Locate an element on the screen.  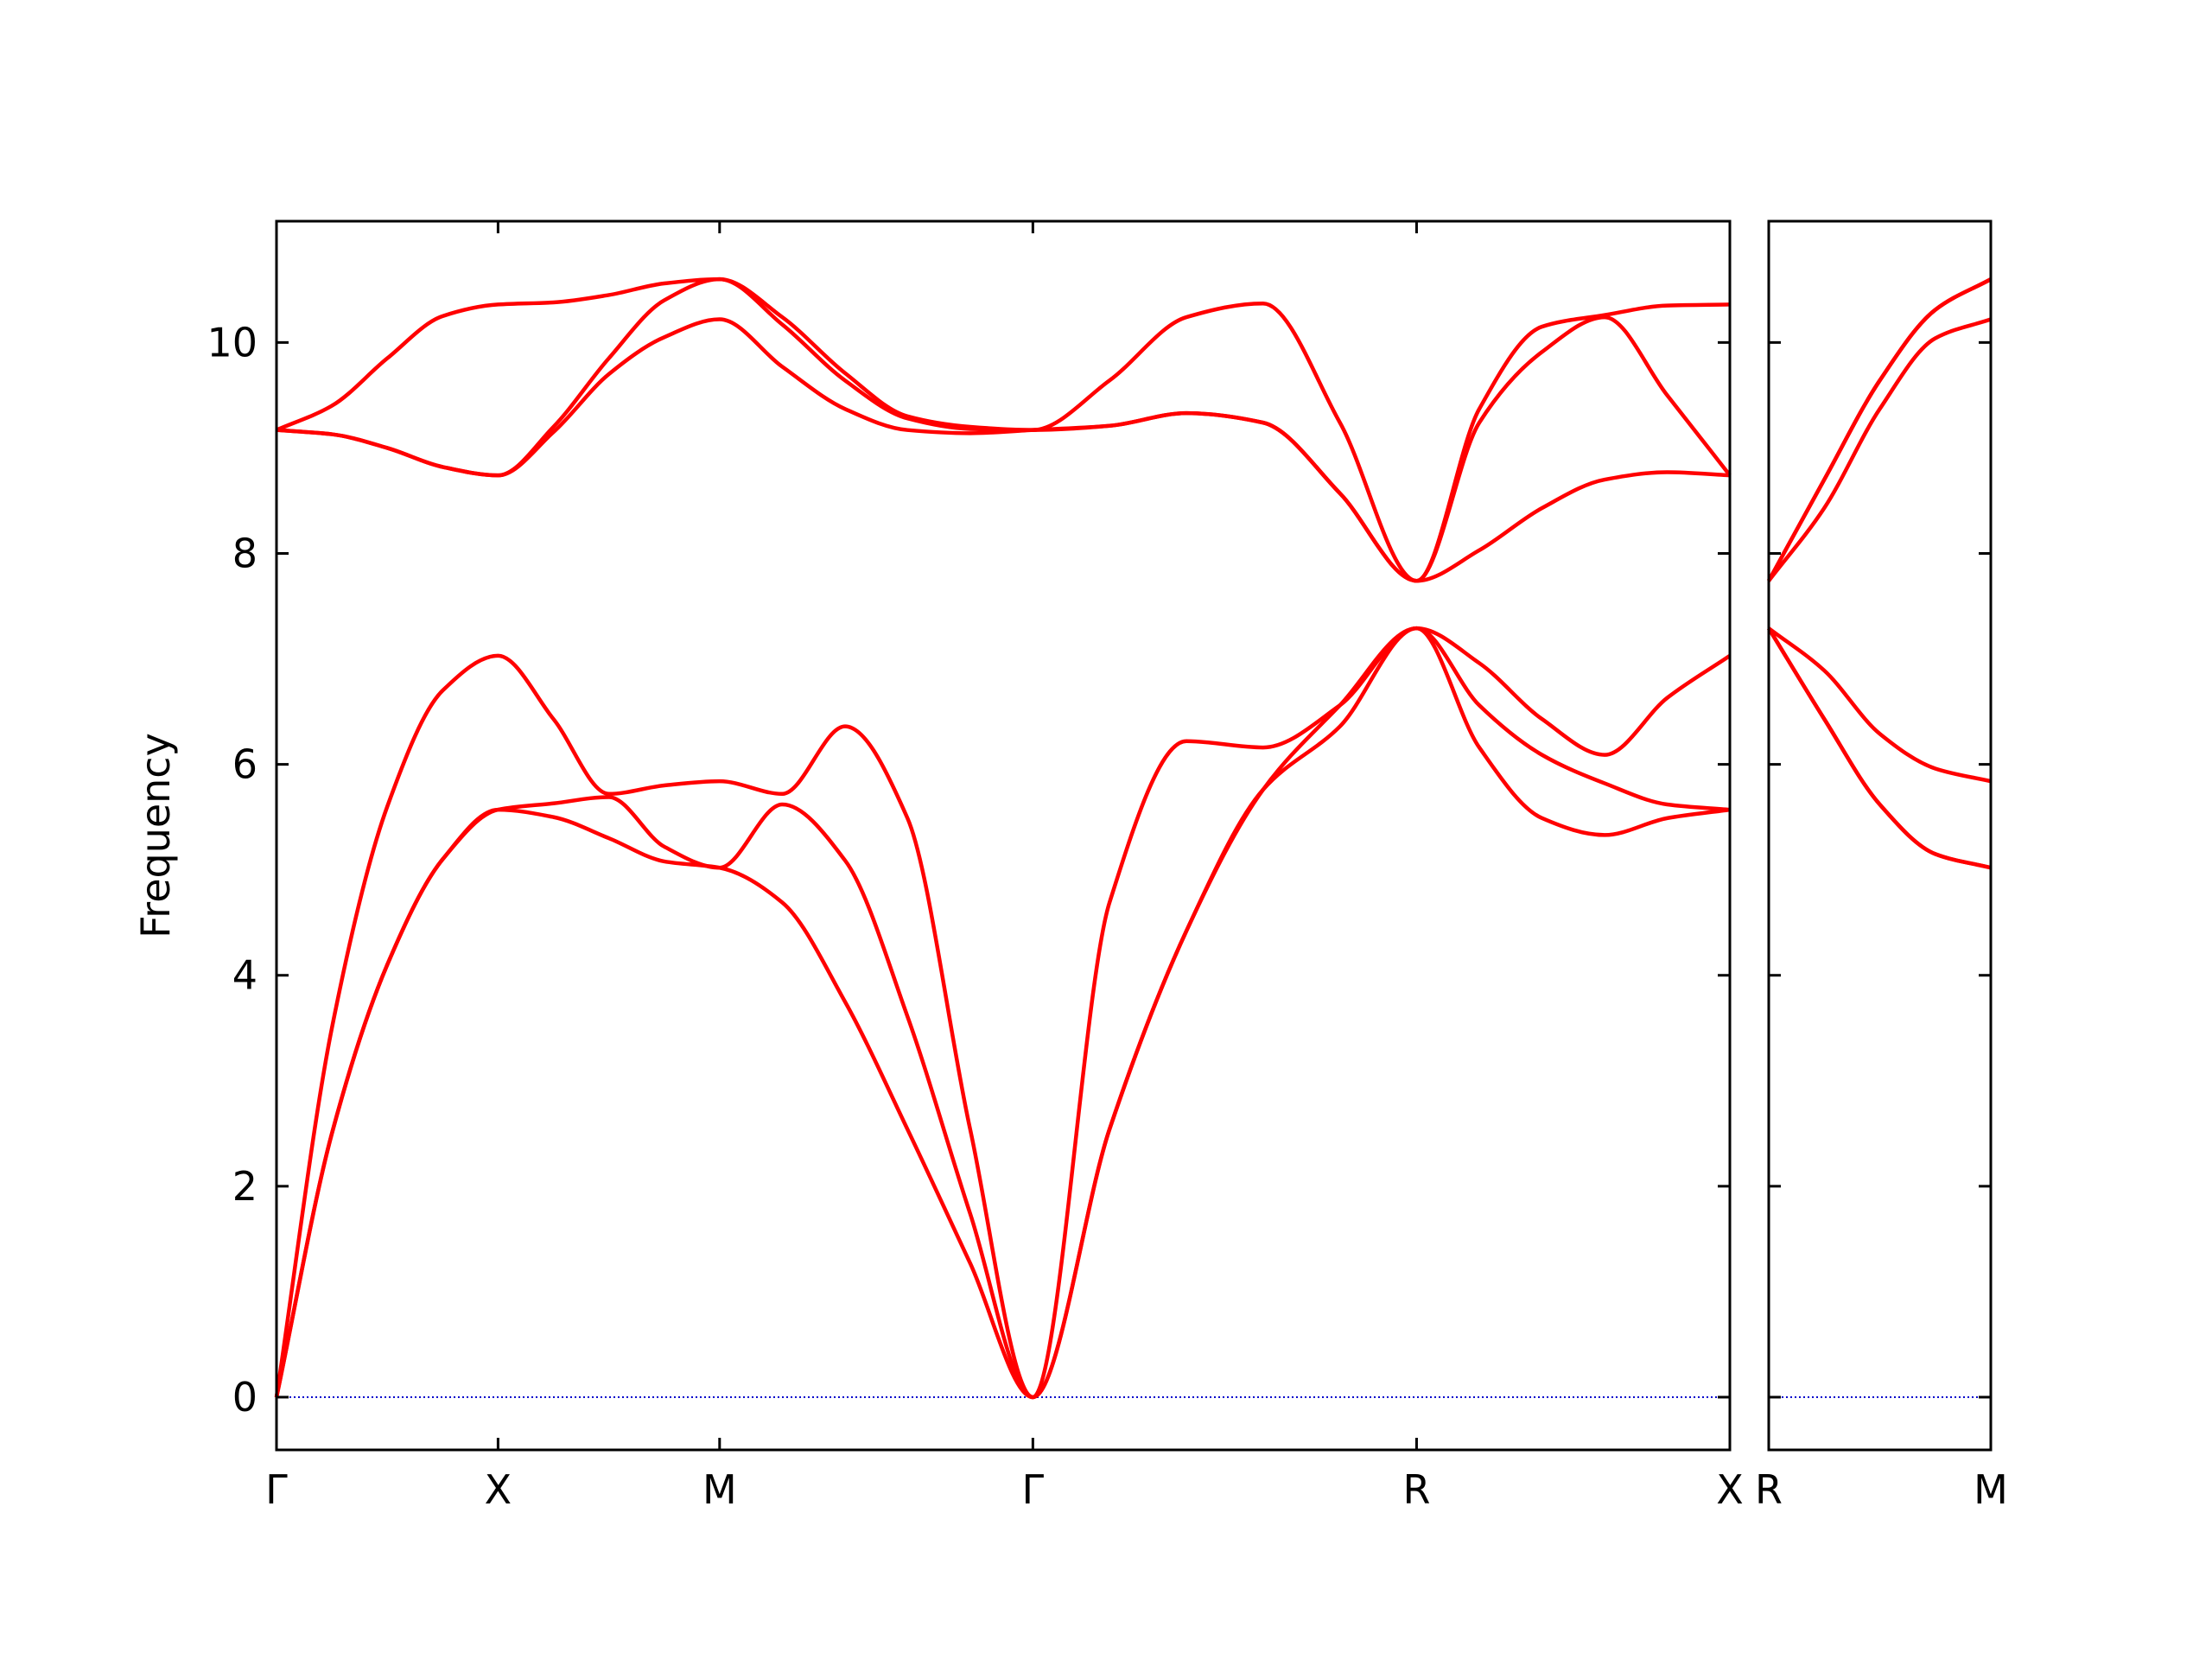
y-tick-label: 10 is located at coordinates (232, 342).